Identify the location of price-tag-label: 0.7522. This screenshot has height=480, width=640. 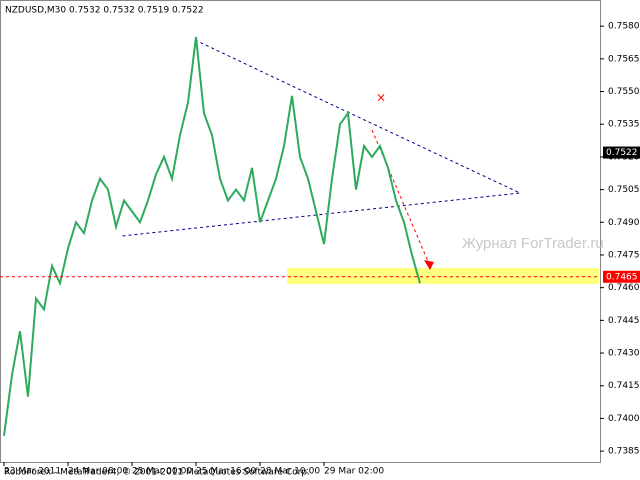
(622, 153).